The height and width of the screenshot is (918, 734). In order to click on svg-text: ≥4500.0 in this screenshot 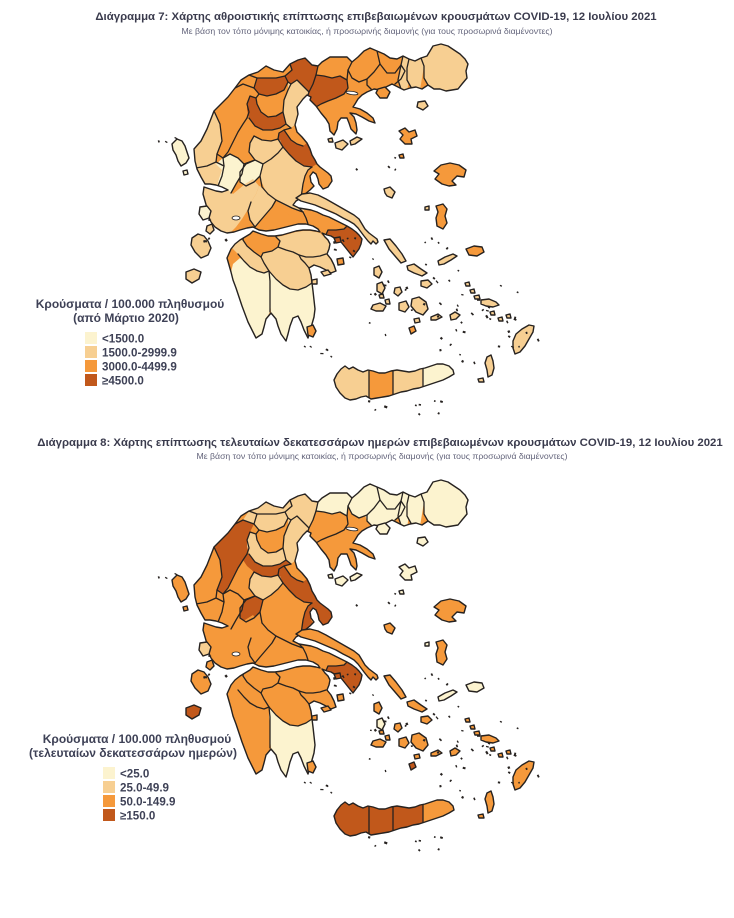, I will do `click(123, 381)`.